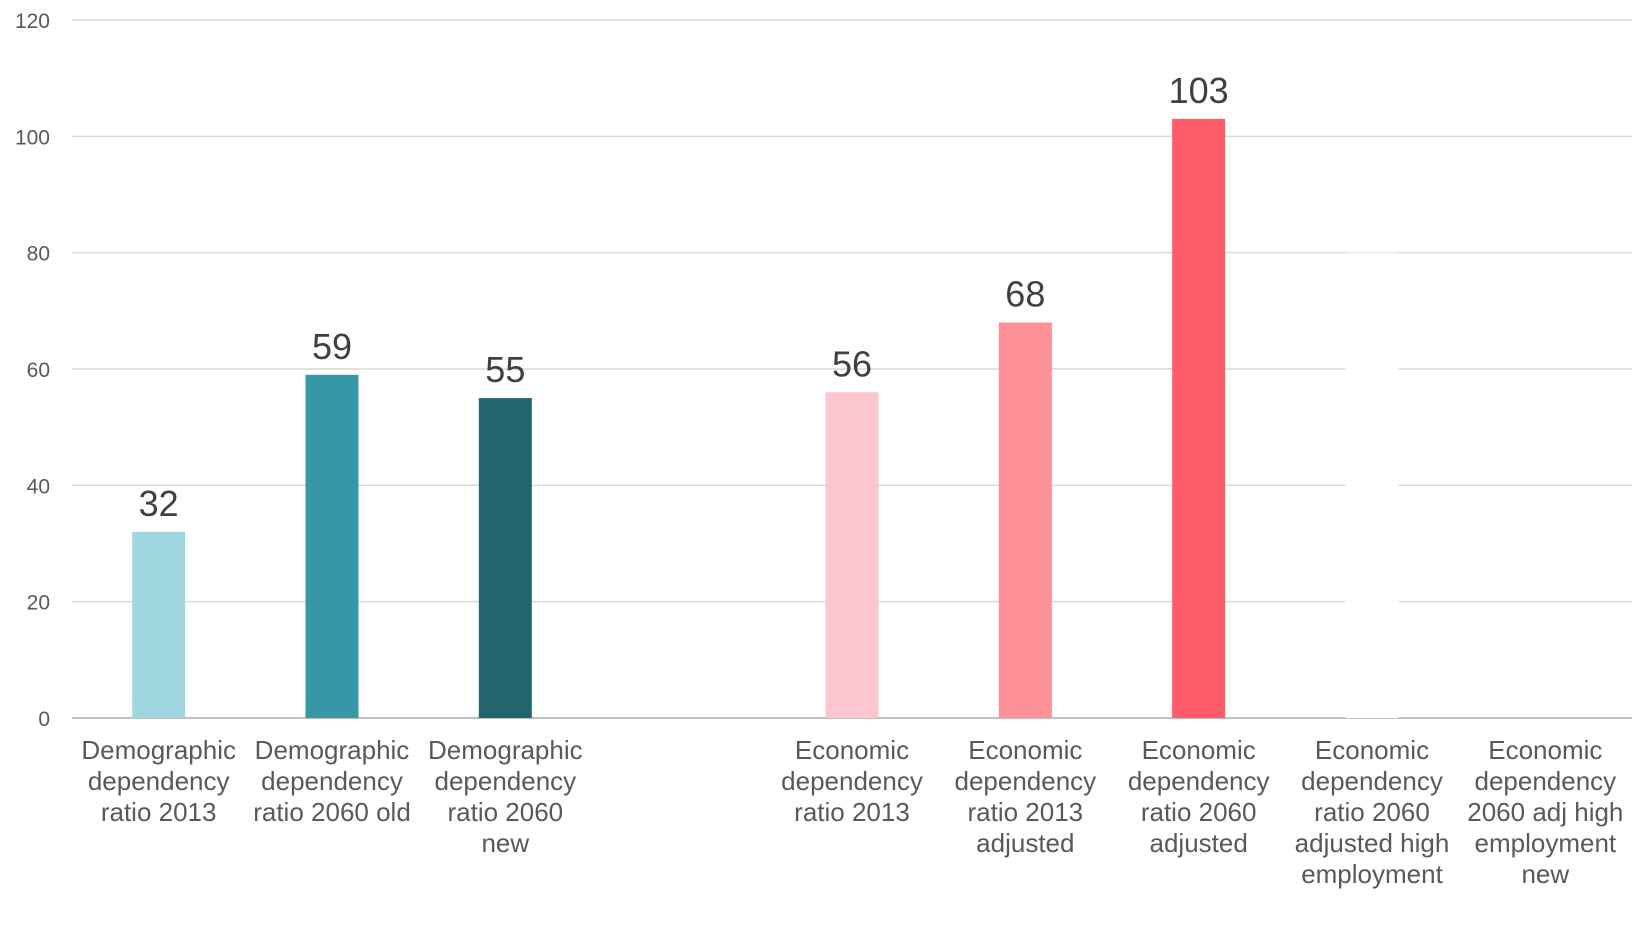  What do you see at coordinates (32, 137) in the screenshot?
I see `y-tick-label: 100` at bounding box center [32, 137].